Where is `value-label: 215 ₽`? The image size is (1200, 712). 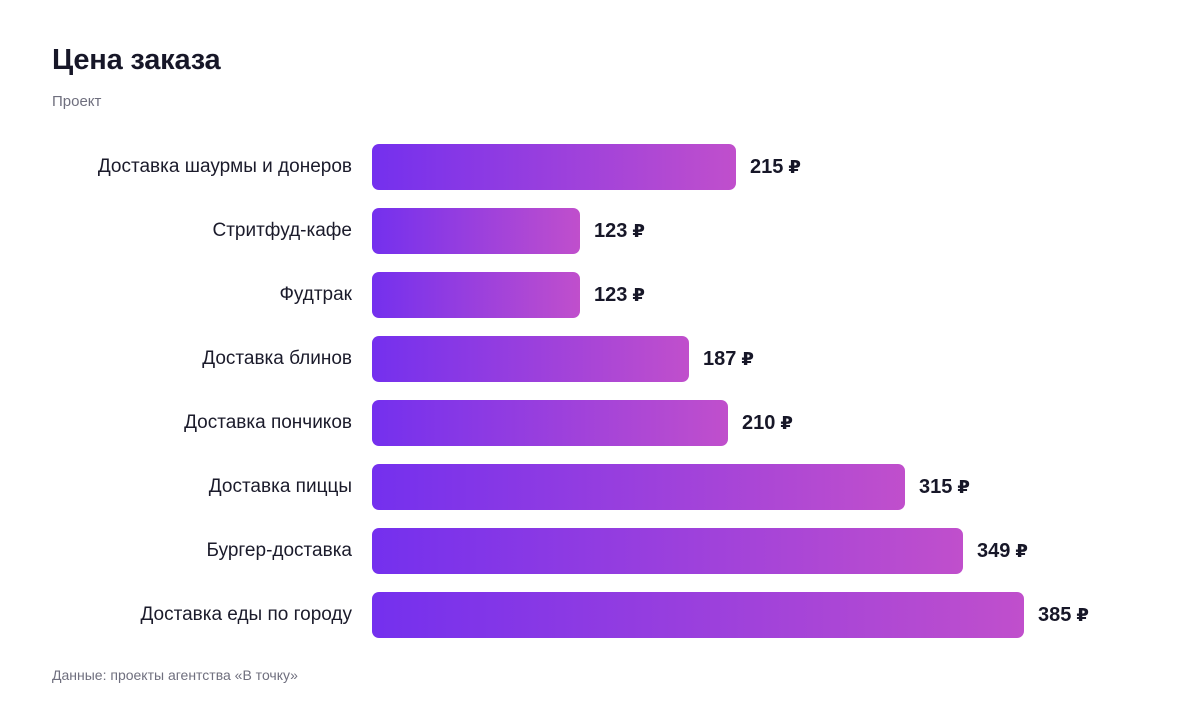 value-label: 215 ₽ is located at coordinates (775, 167).